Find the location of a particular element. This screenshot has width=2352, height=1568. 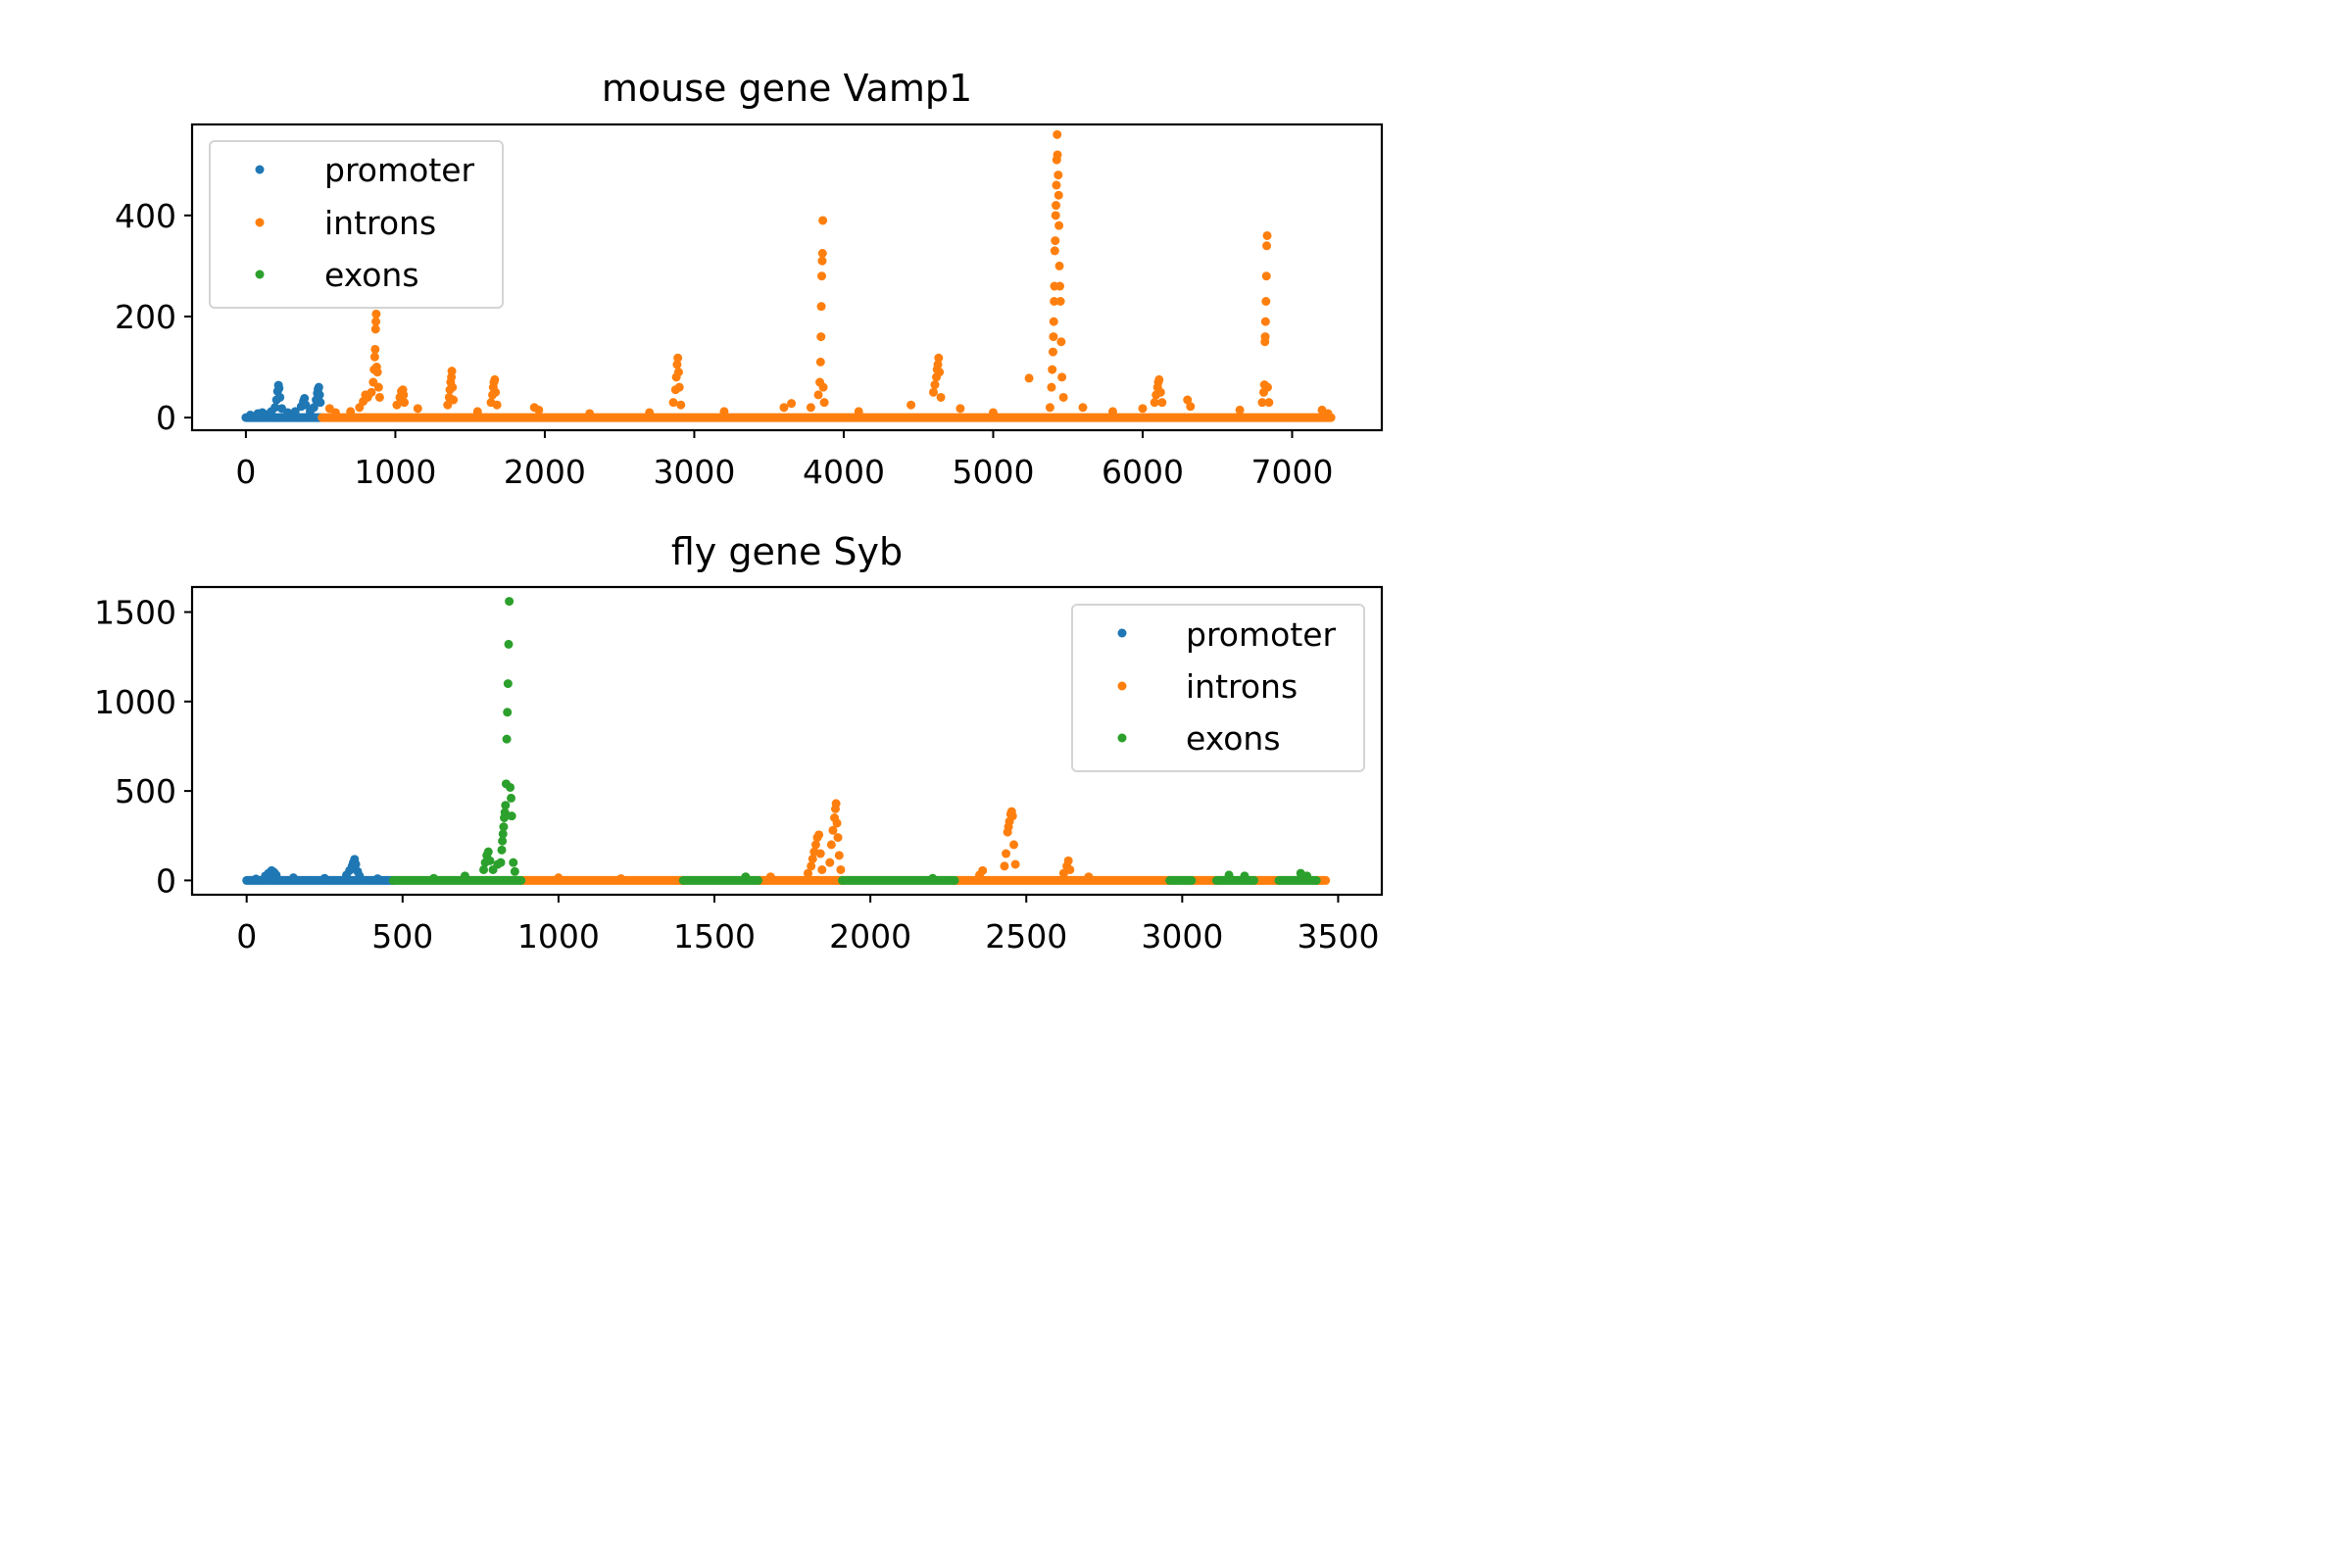

x-tick-label: 500 is located at coordinates (402, 936).